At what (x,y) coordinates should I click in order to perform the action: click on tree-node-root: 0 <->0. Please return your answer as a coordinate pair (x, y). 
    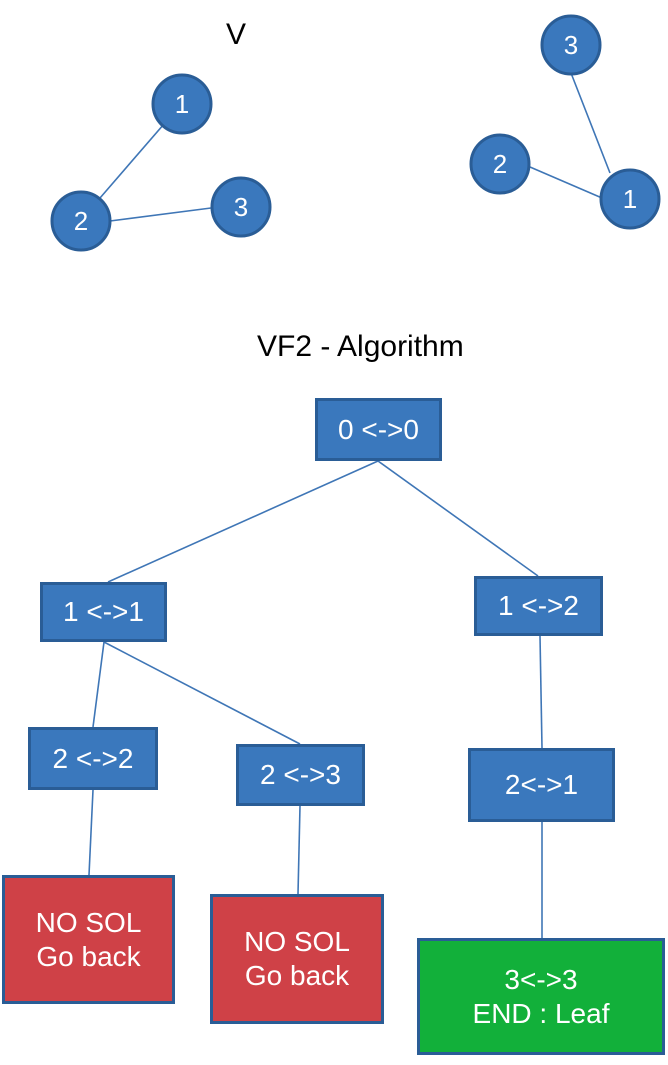
    Looking at the image, I should click on (378, 429).